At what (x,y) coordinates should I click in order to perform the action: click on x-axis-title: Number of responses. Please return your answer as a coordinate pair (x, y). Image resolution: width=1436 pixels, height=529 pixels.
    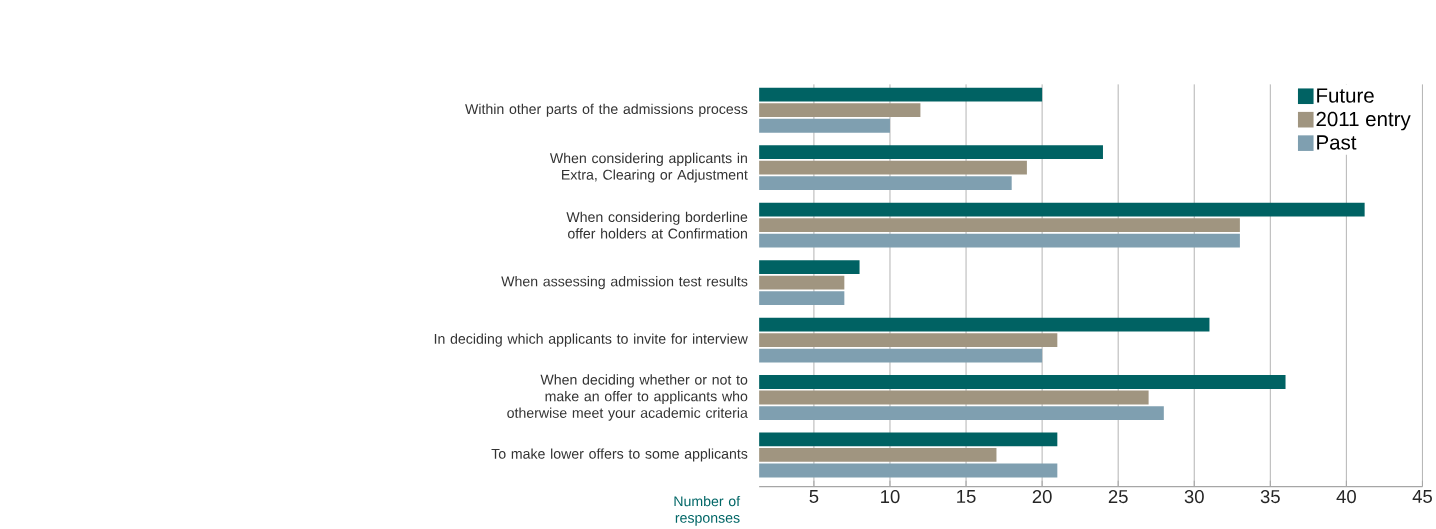
    Looking at the image, I should click on (707, 510).